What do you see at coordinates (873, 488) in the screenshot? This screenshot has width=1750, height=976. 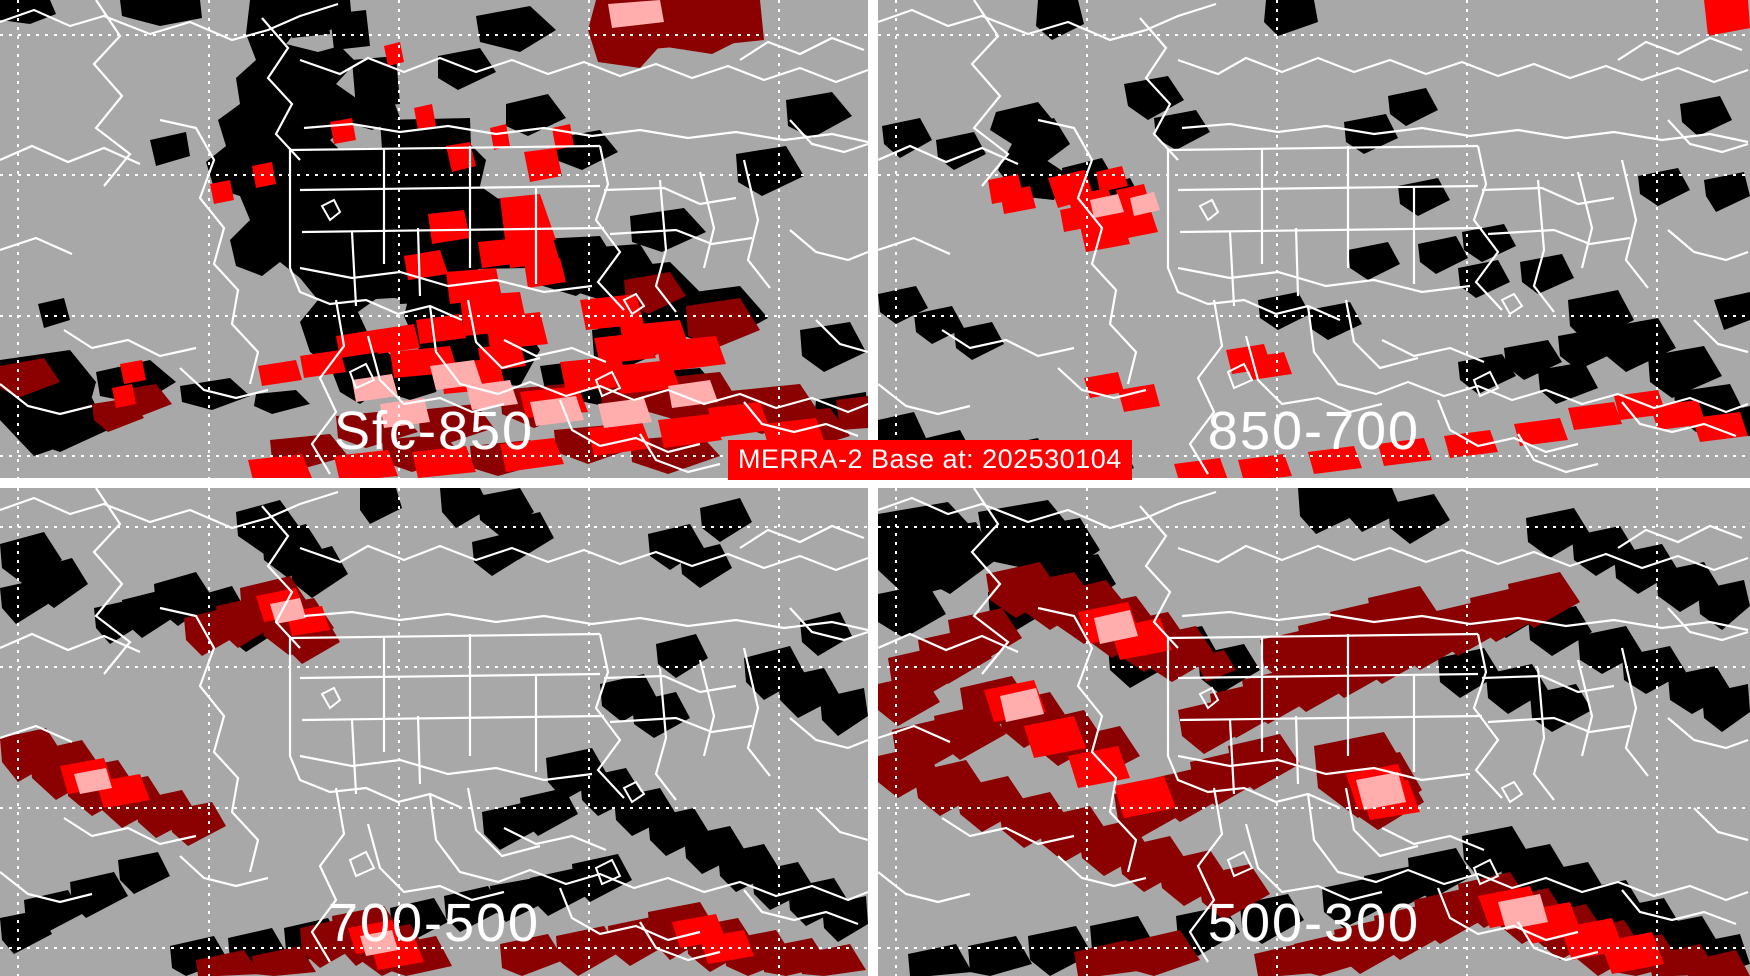 I see `panel-divider-vertical` at bounding box center [873, 488].